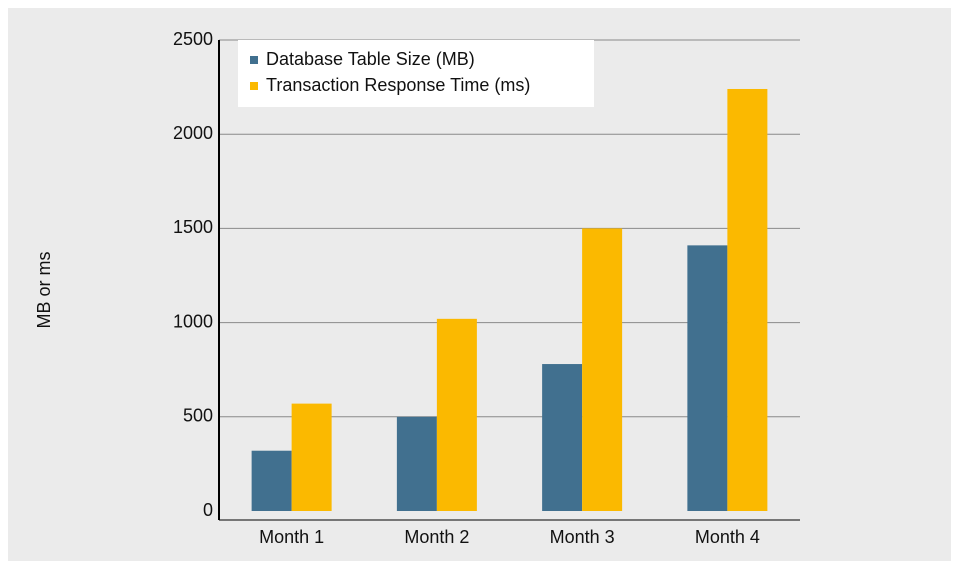 Image resolution: width=959 pixels, height=569 pixels. Describe the element at coordinates (193, 321) in the screenshot. I see `y-tick-label: 1000` at that location.